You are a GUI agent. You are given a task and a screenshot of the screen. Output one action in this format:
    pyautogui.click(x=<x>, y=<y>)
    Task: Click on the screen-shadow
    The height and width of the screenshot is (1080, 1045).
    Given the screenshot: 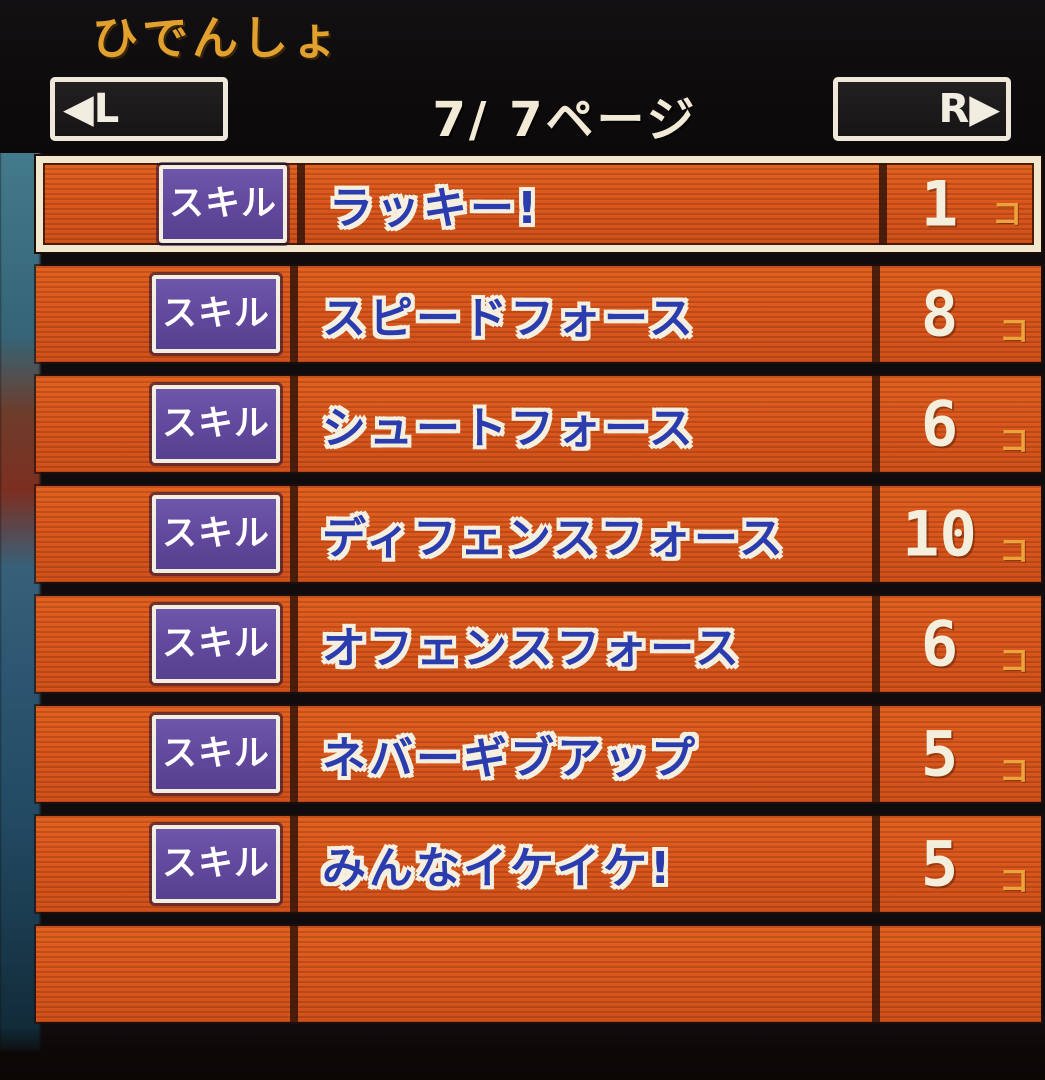 What is the action you would take?
    pyautogui.click(x=522, y=1054)
    